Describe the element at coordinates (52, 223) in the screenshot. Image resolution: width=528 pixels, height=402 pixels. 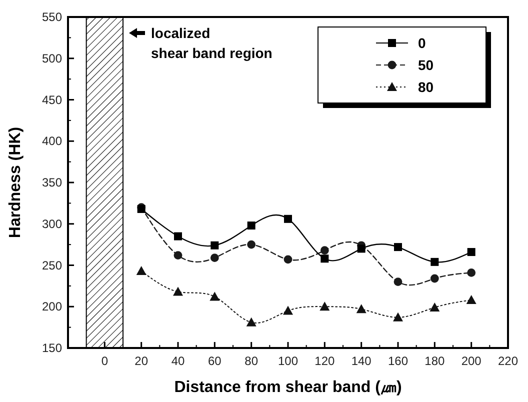
I see `y-tick-label: 300` at that location.